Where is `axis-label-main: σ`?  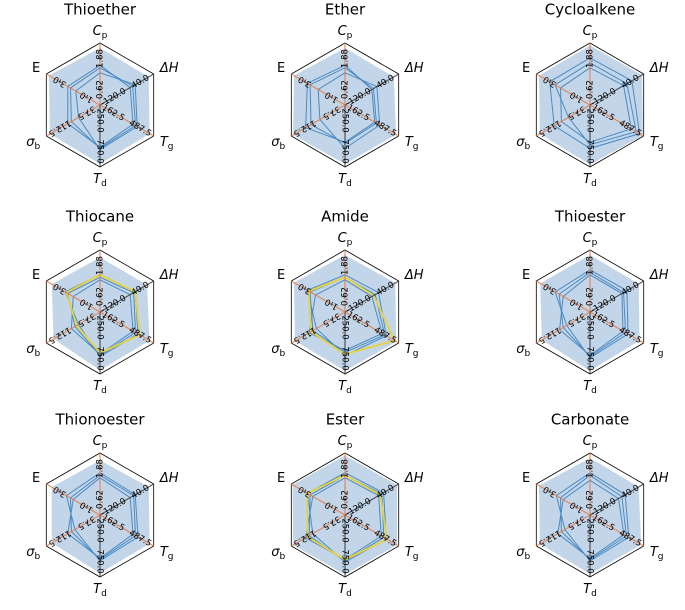
axis-label-main: σ is located at coordinates (275, 142).